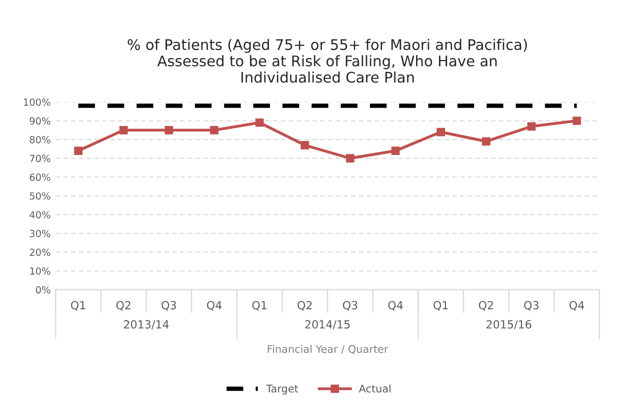 This screenshot has height=408, width=618. What do you see at coordinates (40, 271) in the screenshot?
I see `y-tick-label: 10%` at bounding box center [40, 271].